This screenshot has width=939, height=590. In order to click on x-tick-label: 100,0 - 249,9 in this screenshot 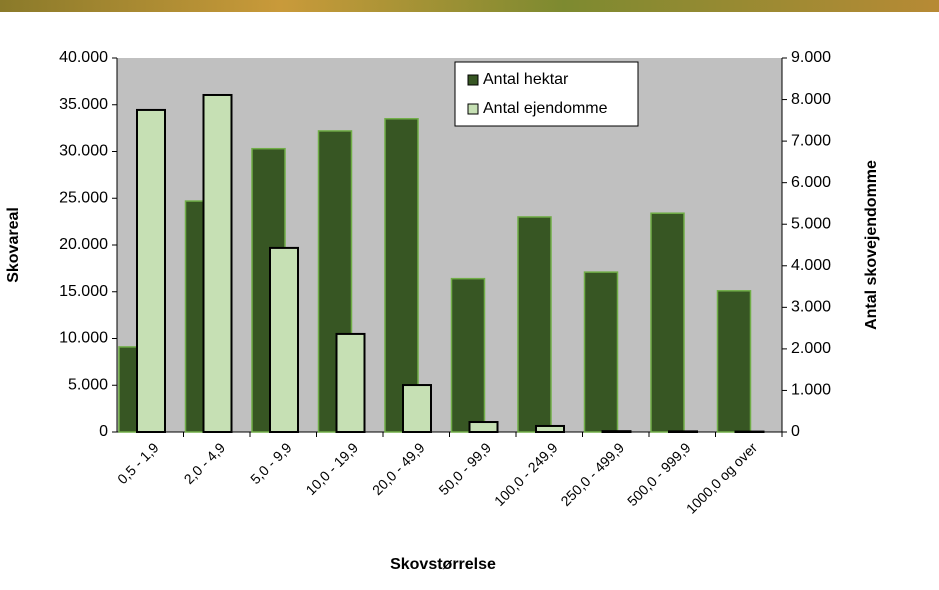, I will do `click(526, 474)`.